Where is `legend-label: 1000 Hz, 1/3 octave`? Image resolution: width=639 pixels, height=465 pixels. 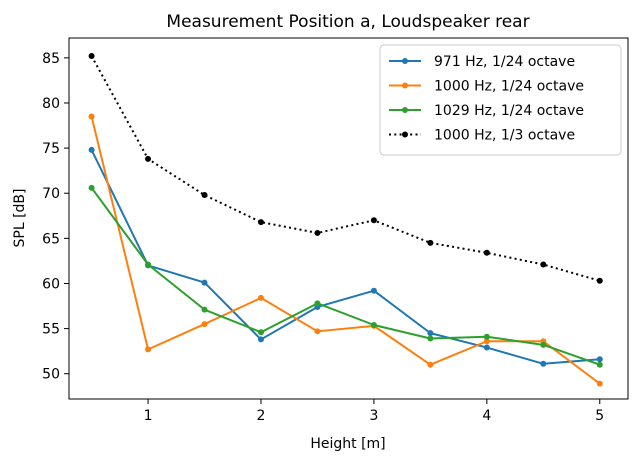
legend-label: 1000 Hz, 1/3 octave is located at coordinates (504, 136).